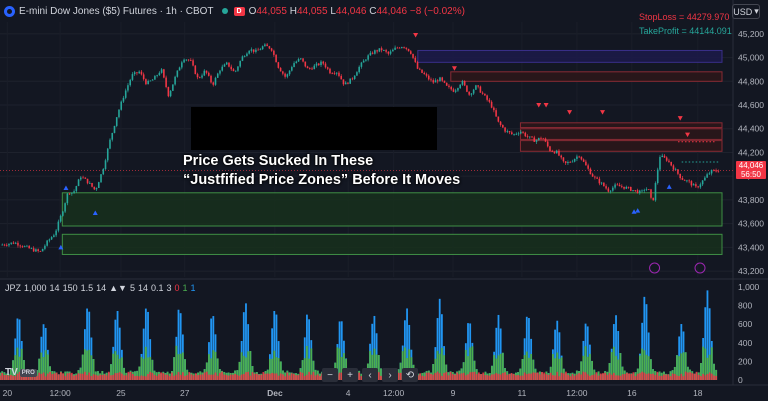 The image size is (768, 401). I want to click on time-tick-label: 18, so click(698, 393).